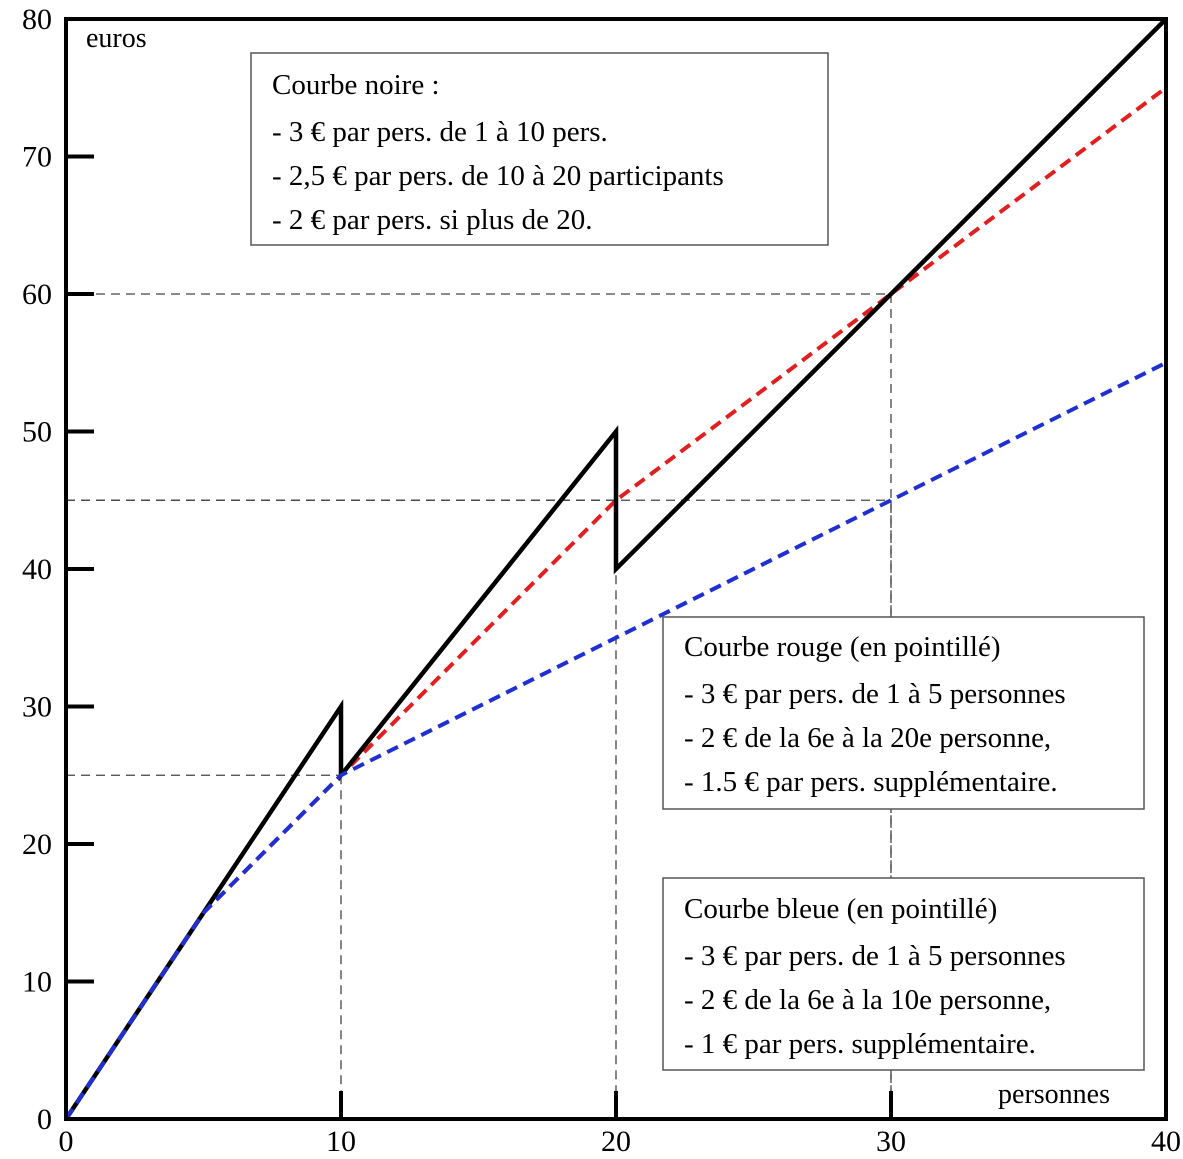  Describe the element at coordinates (37, 294) in the screenshot. I see `y-tick-label: 60` at that location.